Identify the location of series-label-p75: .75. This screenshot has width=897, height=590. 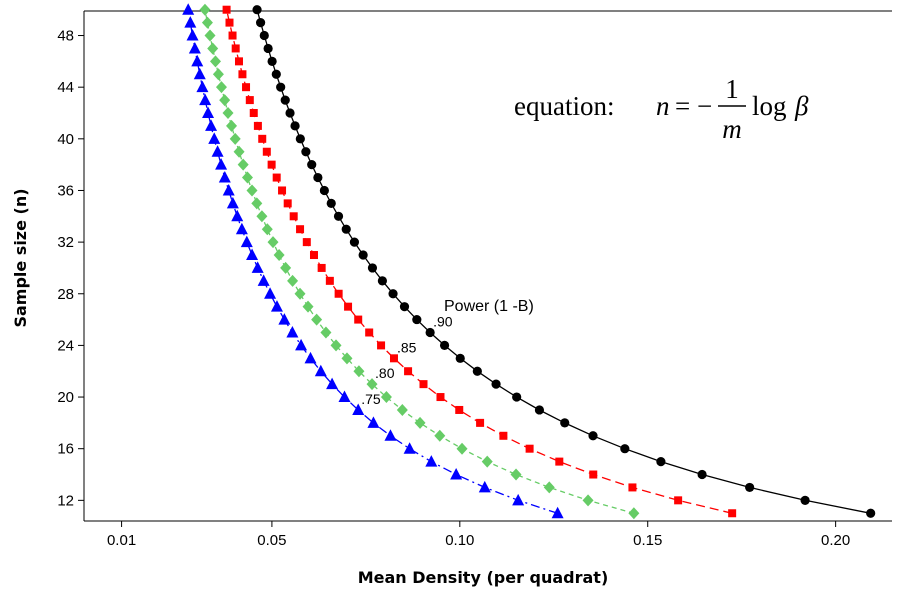
(371, 399).